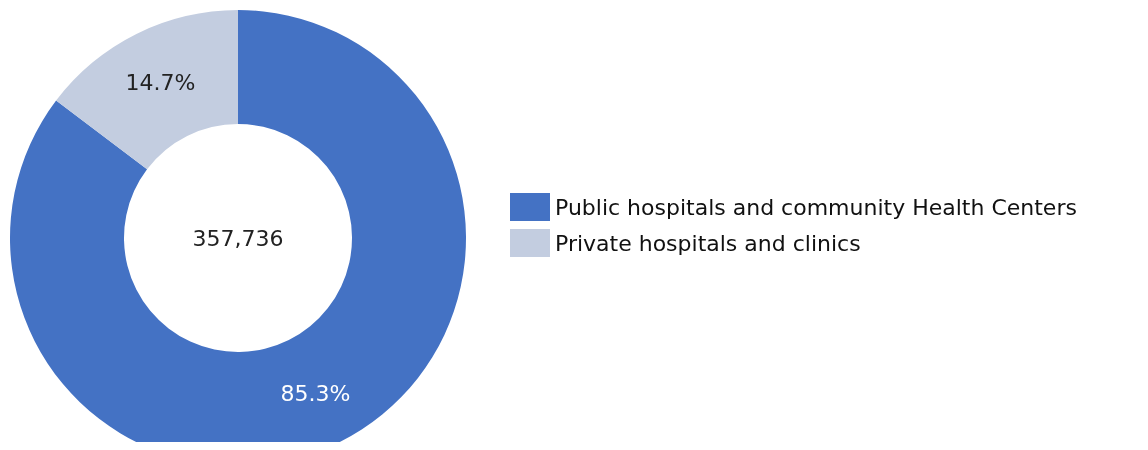 This screenshot has height=450, width=1148. What do you see at coordinates (315, 394) in the screenshot?
I see `data-label: 85.3%` at bounding box center [315, 394].